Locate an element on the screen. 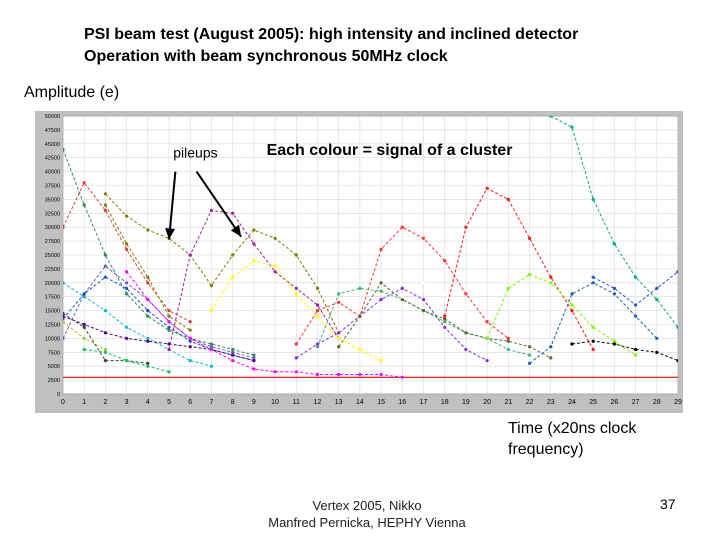  y-axis-label: Amplitude (e) is located at coordinates (72, 92).